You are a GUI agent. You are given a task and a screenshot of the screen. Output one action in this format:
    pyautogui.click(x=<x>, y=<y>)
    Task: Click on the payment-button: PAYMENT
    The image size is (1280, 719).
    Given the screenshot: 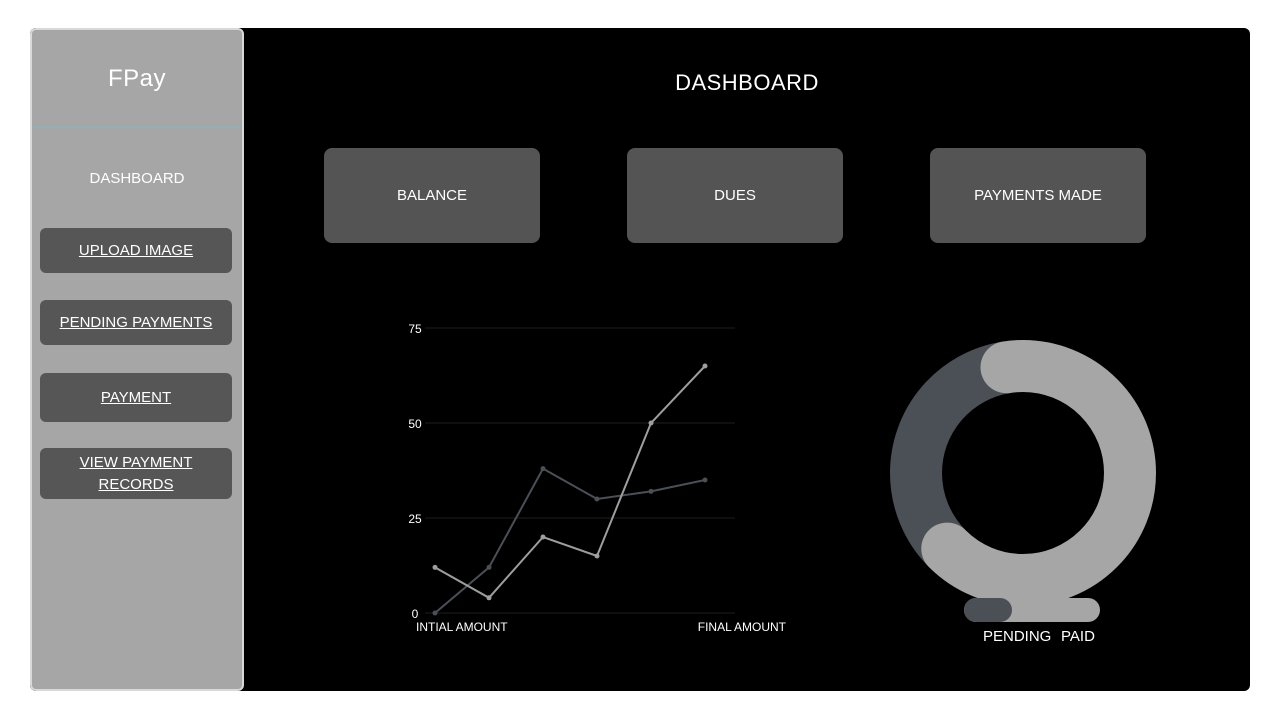 What is the action you would take?
    pyautogui.click(x=136, y=397)
    